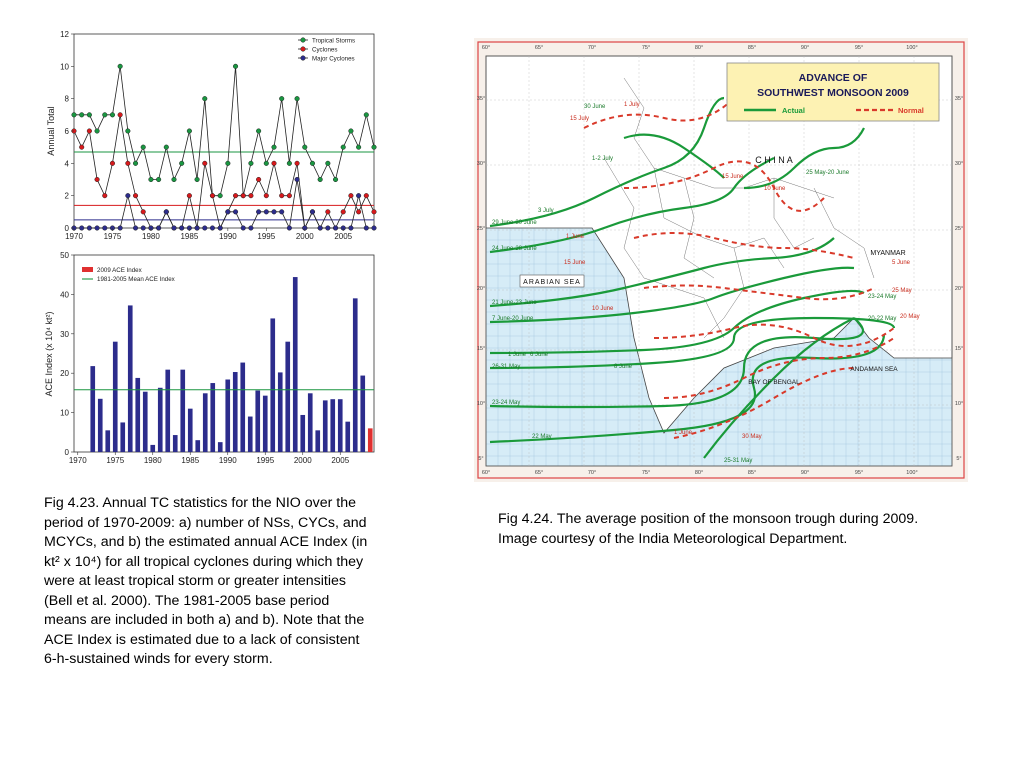 Image resolution: width=1024 pixels, height=768 pixels. I want to click on y-axis-label: Annual Total, so click(51, 130).